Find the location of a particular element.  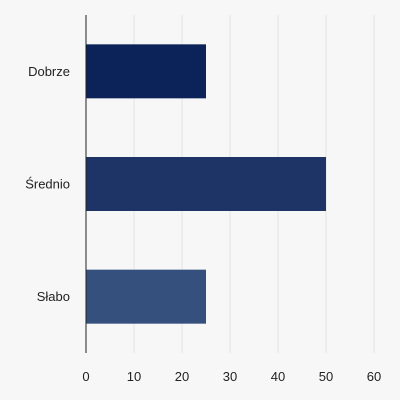

y-axis-categories: Dobrze Średnio Słabo is located at coordinates (47, 184).